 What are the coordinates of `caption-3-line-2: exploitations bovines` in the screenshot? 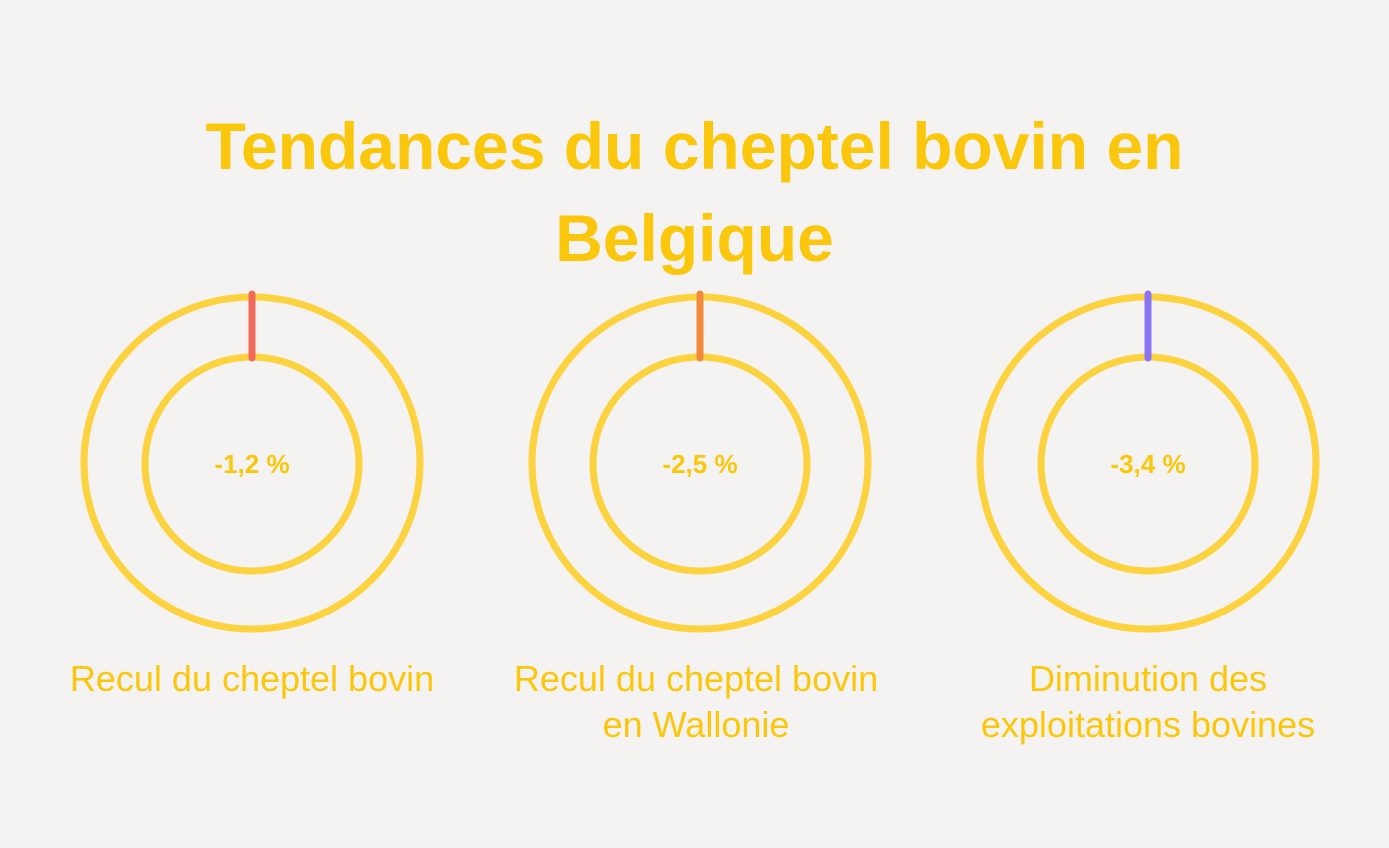 It's located at (1148, 724).